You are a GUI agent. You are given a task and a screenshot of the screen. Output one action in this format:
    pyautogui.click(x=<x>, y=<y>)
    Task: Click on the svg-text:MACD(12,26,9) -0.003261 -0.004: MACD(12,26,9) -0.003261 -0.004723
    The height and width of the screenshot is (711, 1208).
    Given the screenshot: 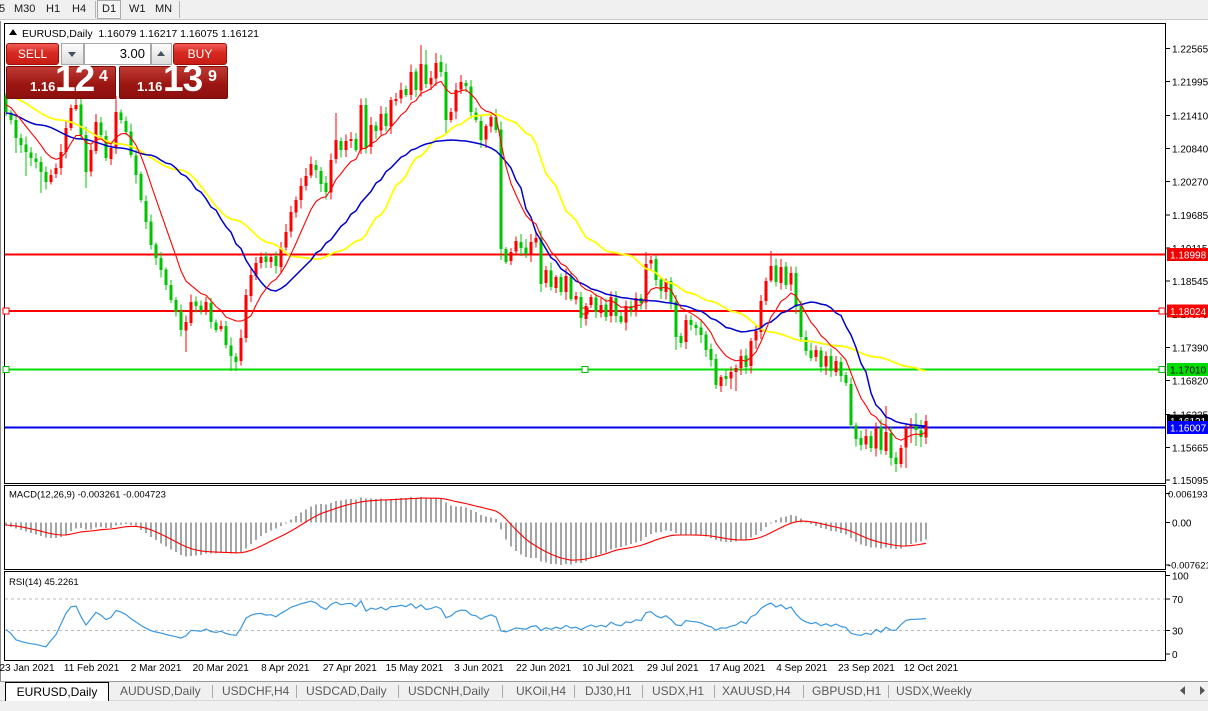 What is the action you would take?
    pyautogui.click(x=87, y=495)
    